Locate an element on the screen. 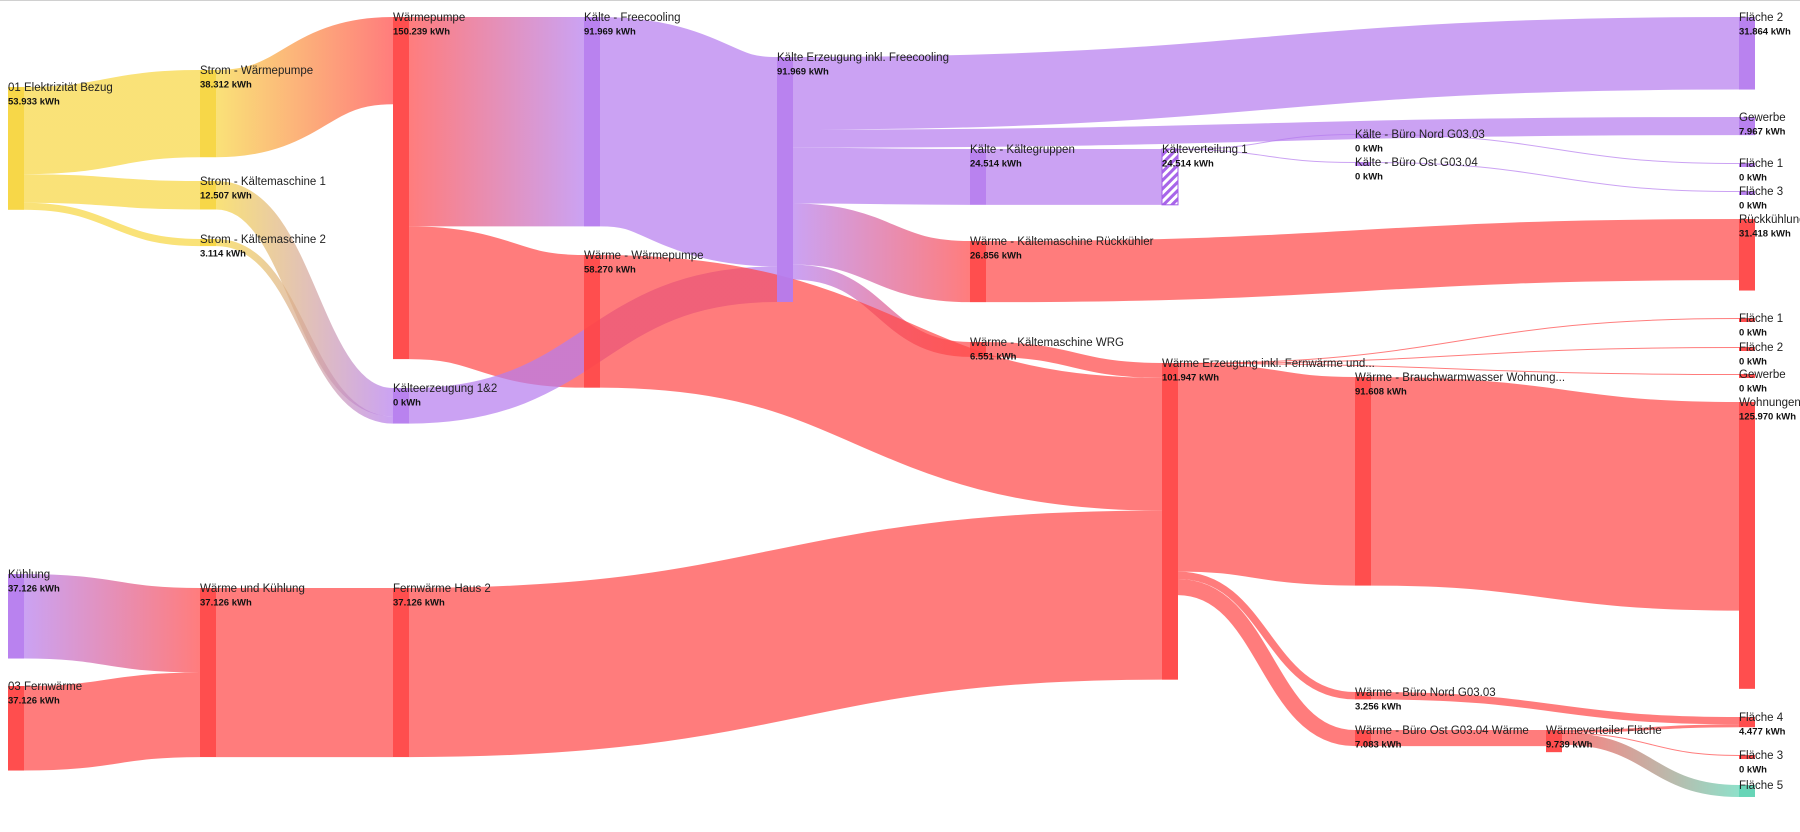  node-label: Wärme - Büro Nord G03.03 is located at coordinates (1425, 693).